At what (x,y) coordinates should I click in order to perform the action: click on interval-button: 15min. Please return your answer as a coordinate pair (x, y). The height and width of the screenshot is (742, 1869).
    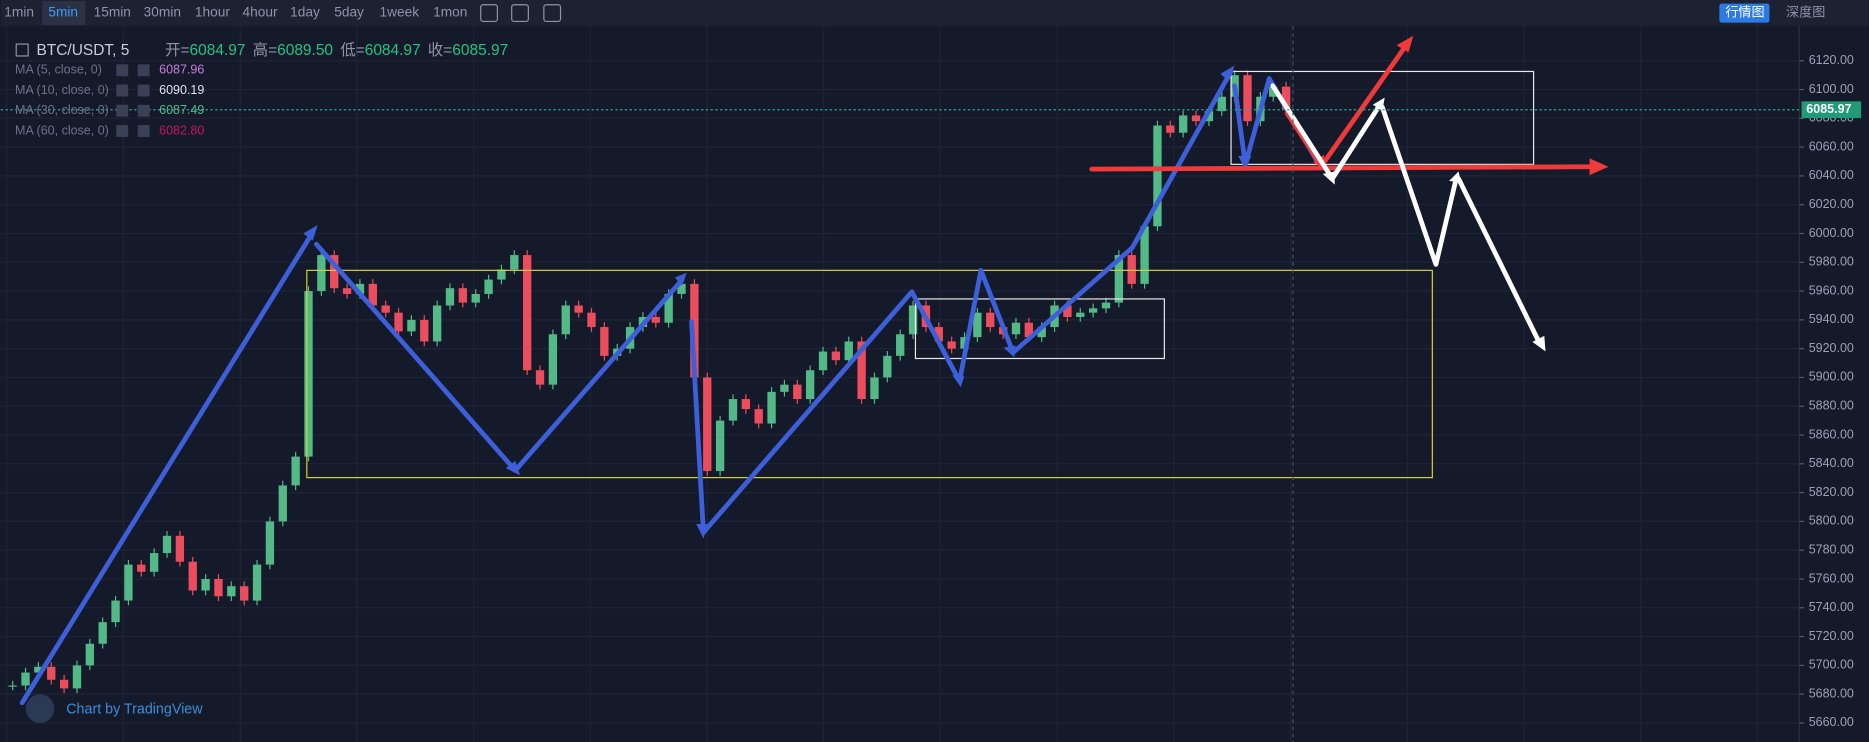
    Looking at the image, I should click on (112, 12).